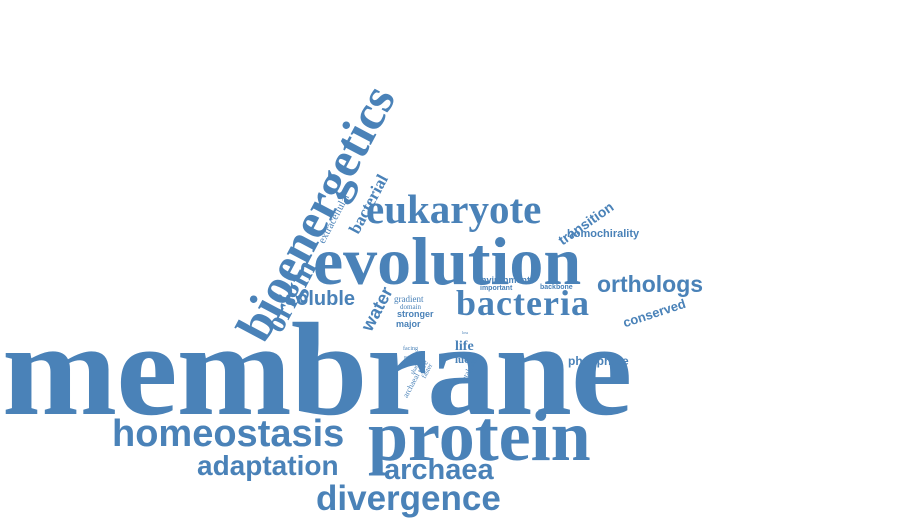  I want to click on word-facing: facing, so click(410, 349).